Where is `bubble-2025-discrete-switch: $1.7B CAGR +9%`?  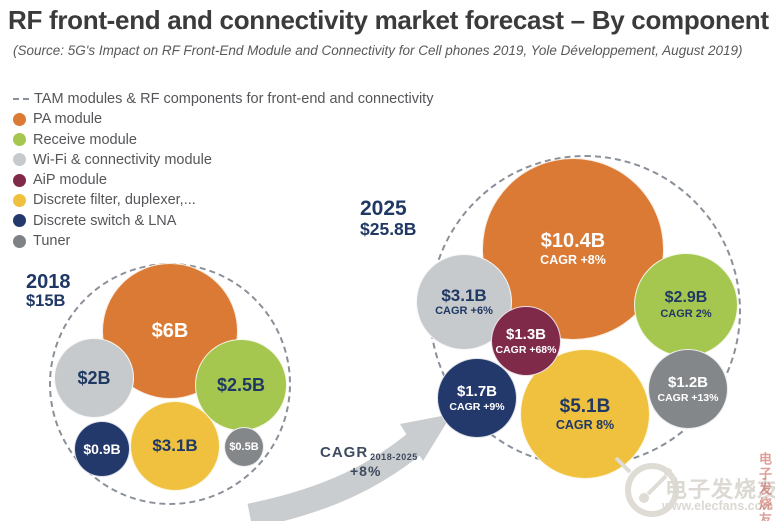 bubble-2025-discrete-switch: $1.7B CAGR +9% is located at coordinates (477, 398).